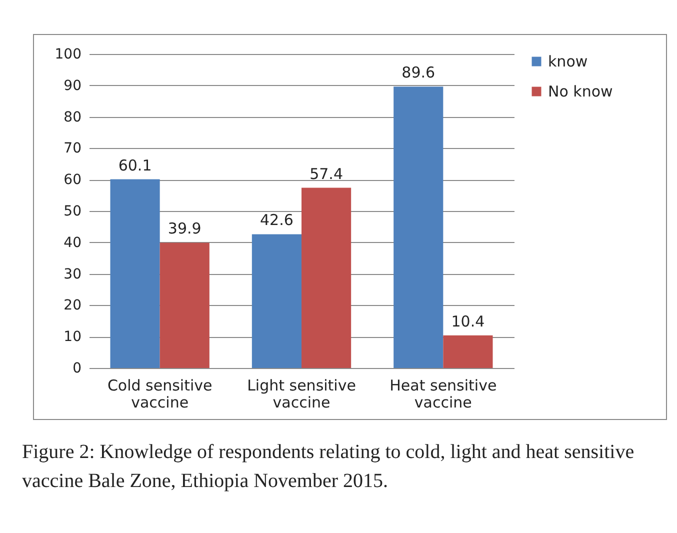  What do you see at coordinates (73, 306) in the screenshot?
I see `y-tick-label: 20` at bounding box center [73, 306].